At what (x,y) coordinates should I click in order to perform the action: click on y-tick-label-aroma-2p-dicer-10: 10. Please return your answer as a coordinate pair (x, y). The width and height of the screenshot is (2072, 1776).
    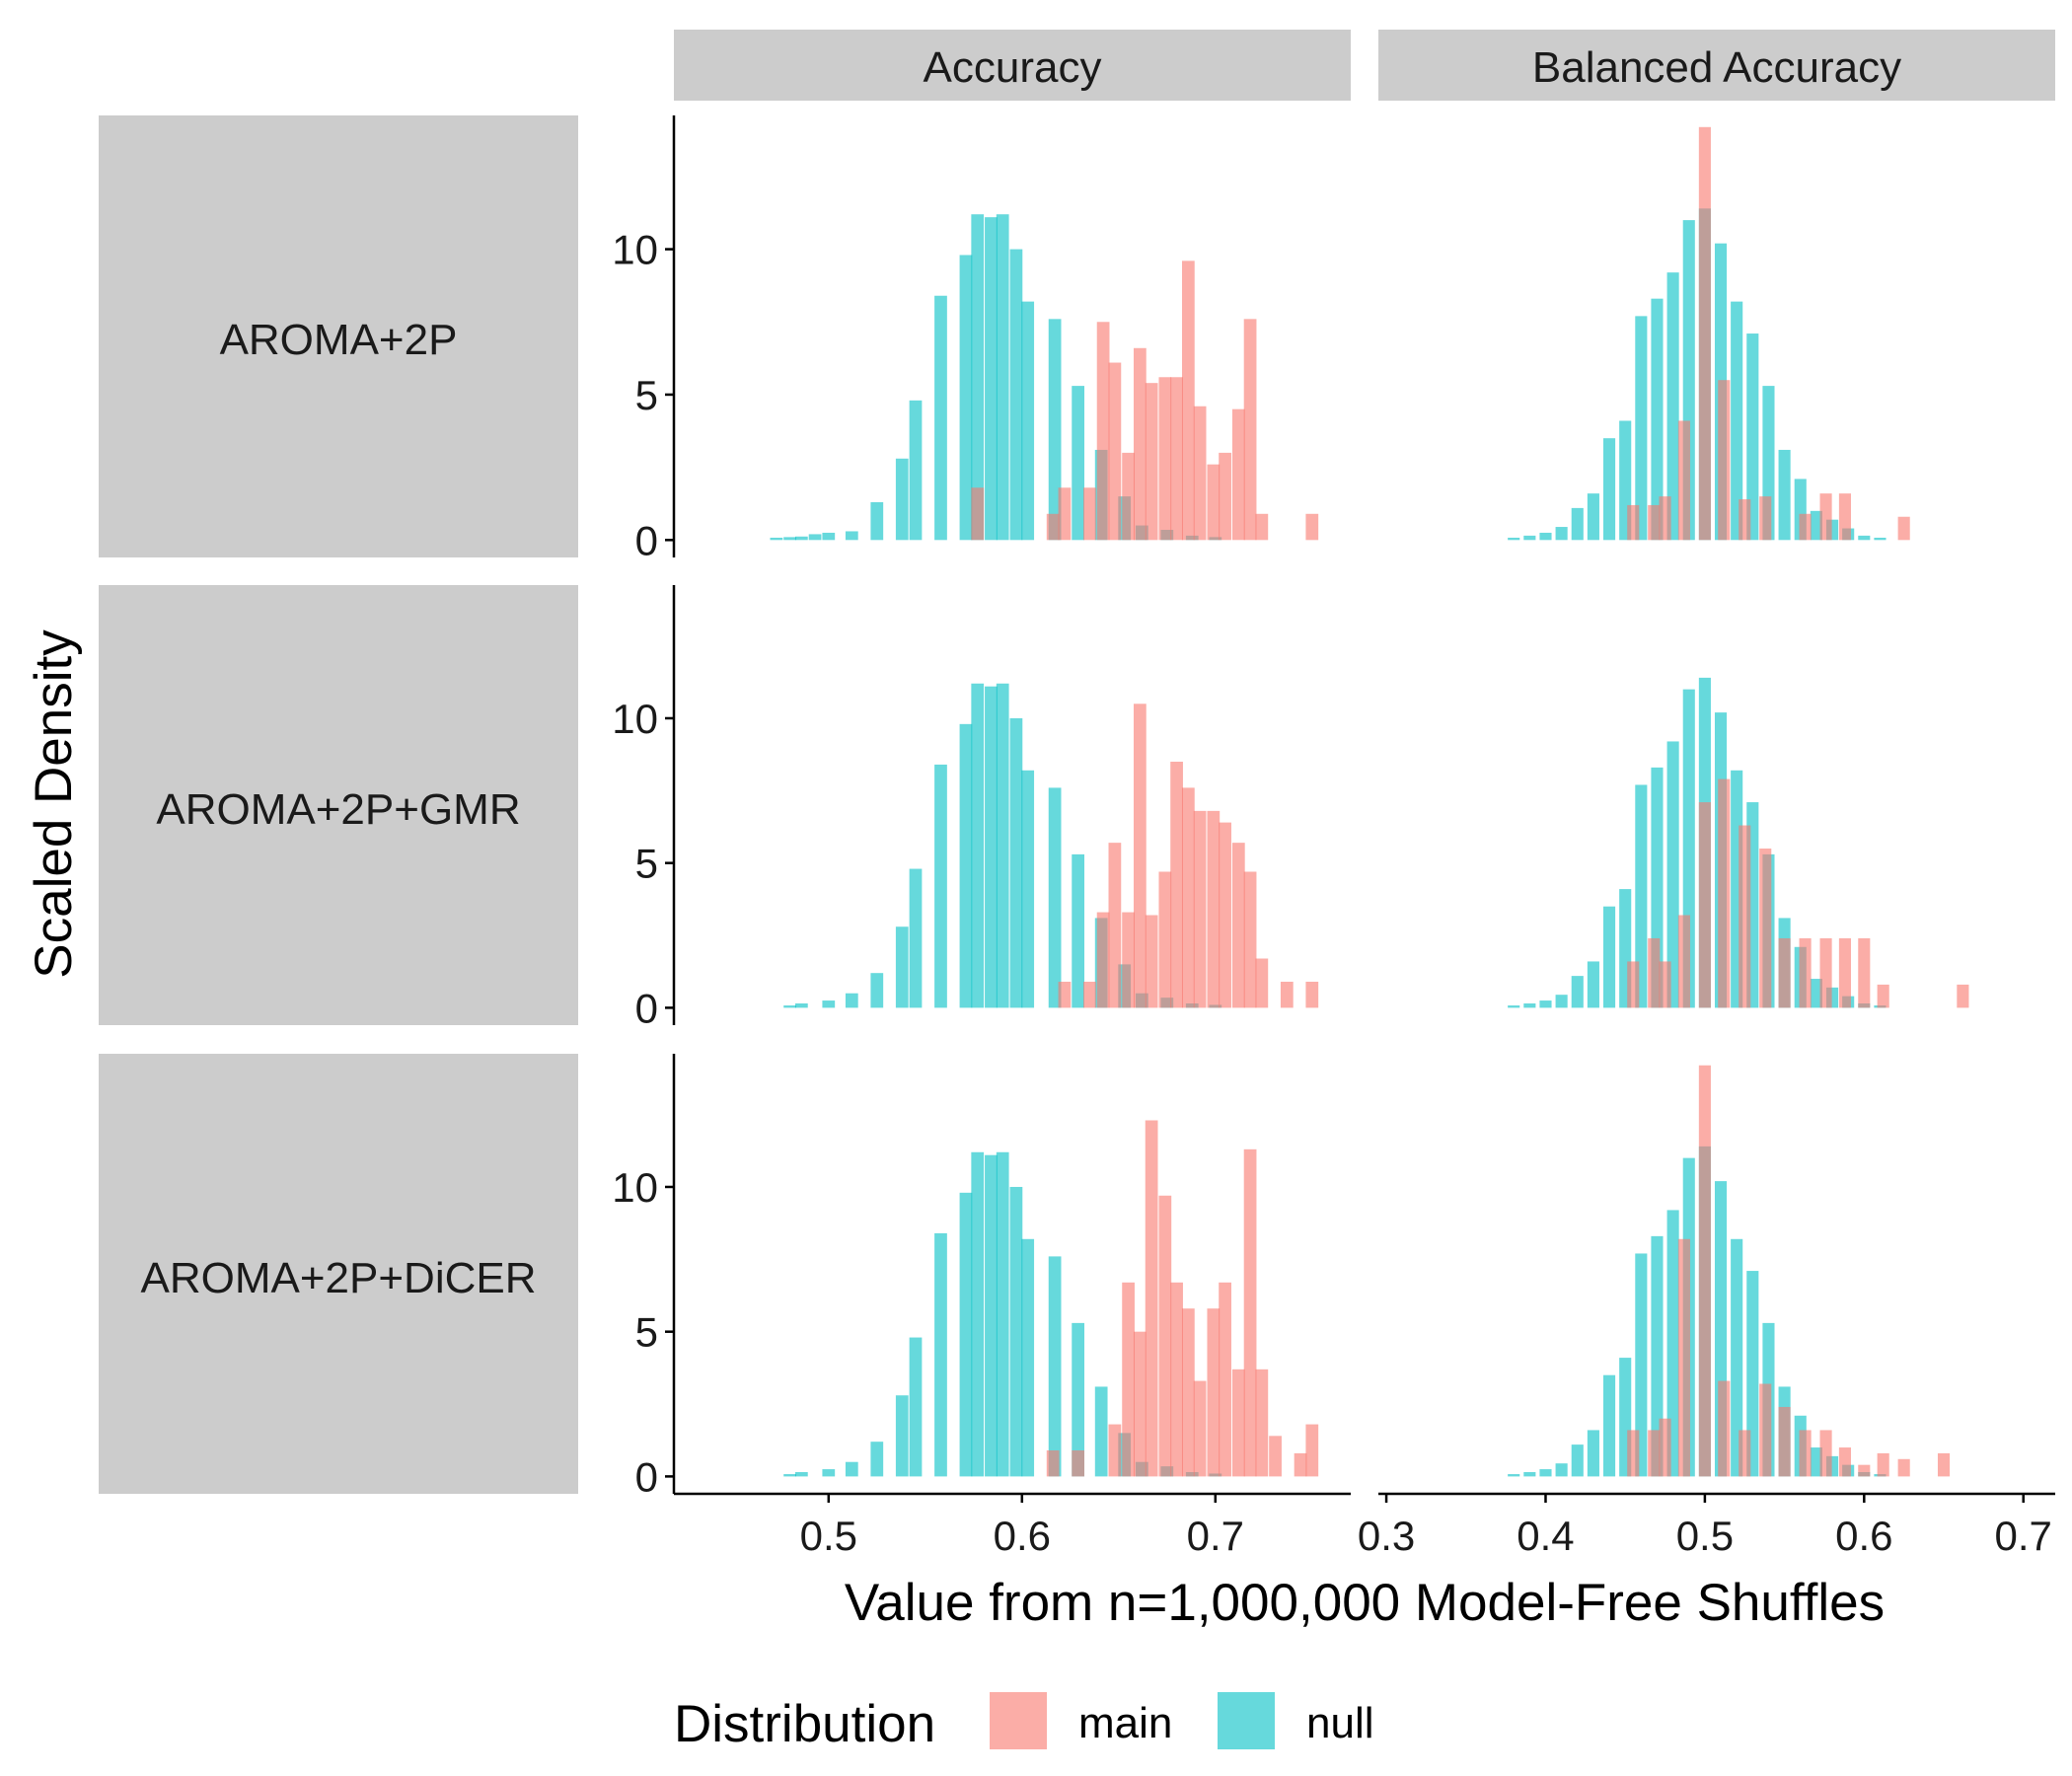
    Looking at the image, I should click on (635, 1187).